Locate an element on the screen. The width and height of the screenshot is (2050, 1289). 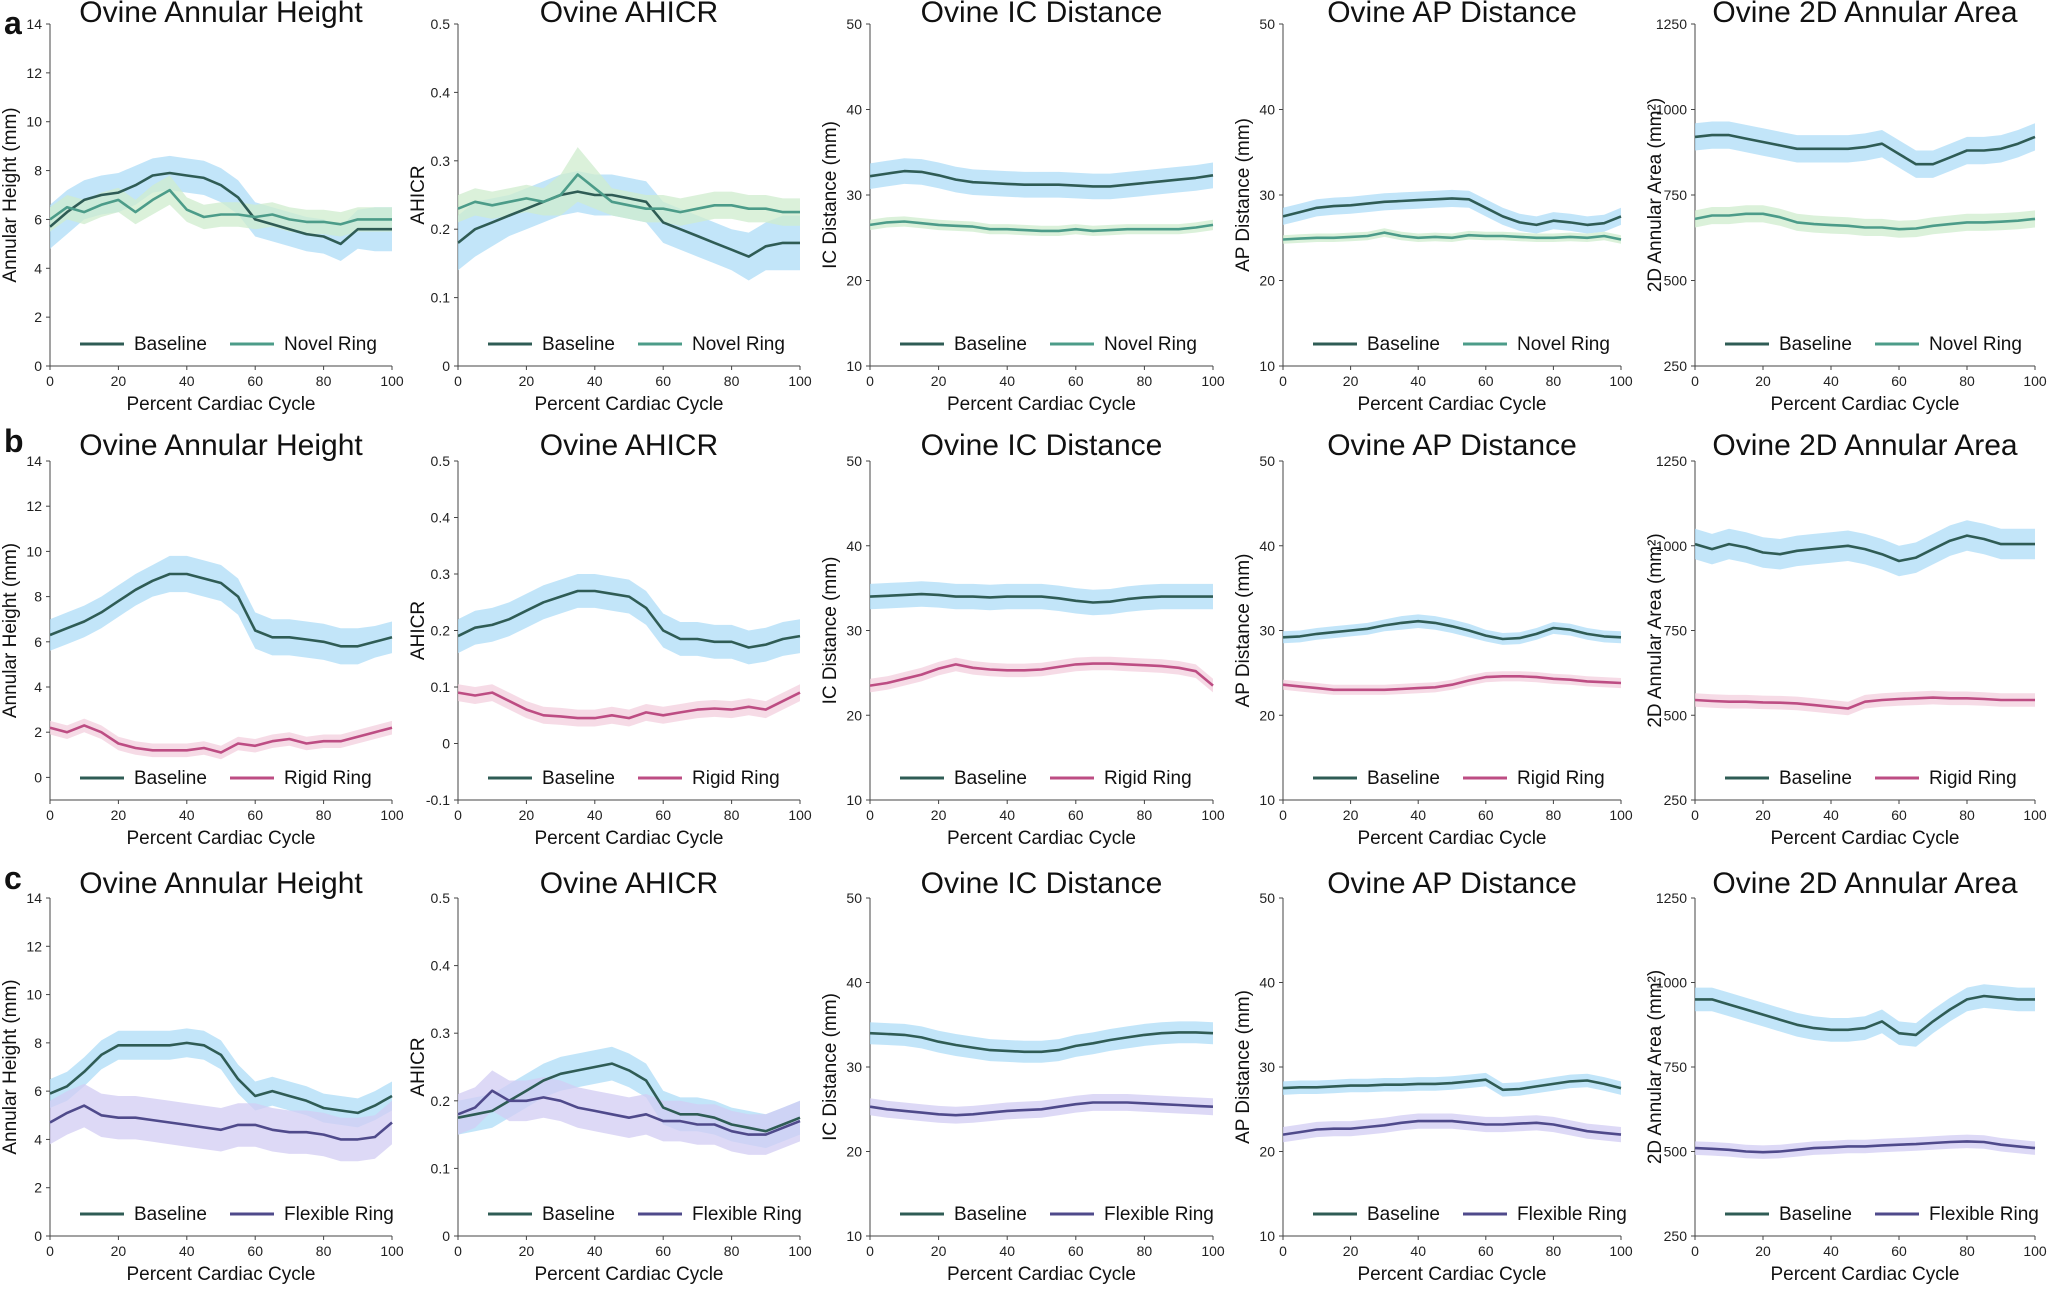
y-tick-label: 20 is located at coordinates (1267, 715).